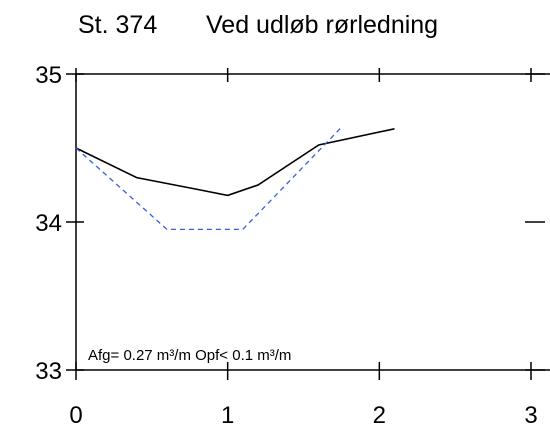 Image resolution: width=550 pixels, height=438 pixels. Describe the element at coordinates (530, 415) in the screenshot. I see `x-tick-label: 3` at that location.